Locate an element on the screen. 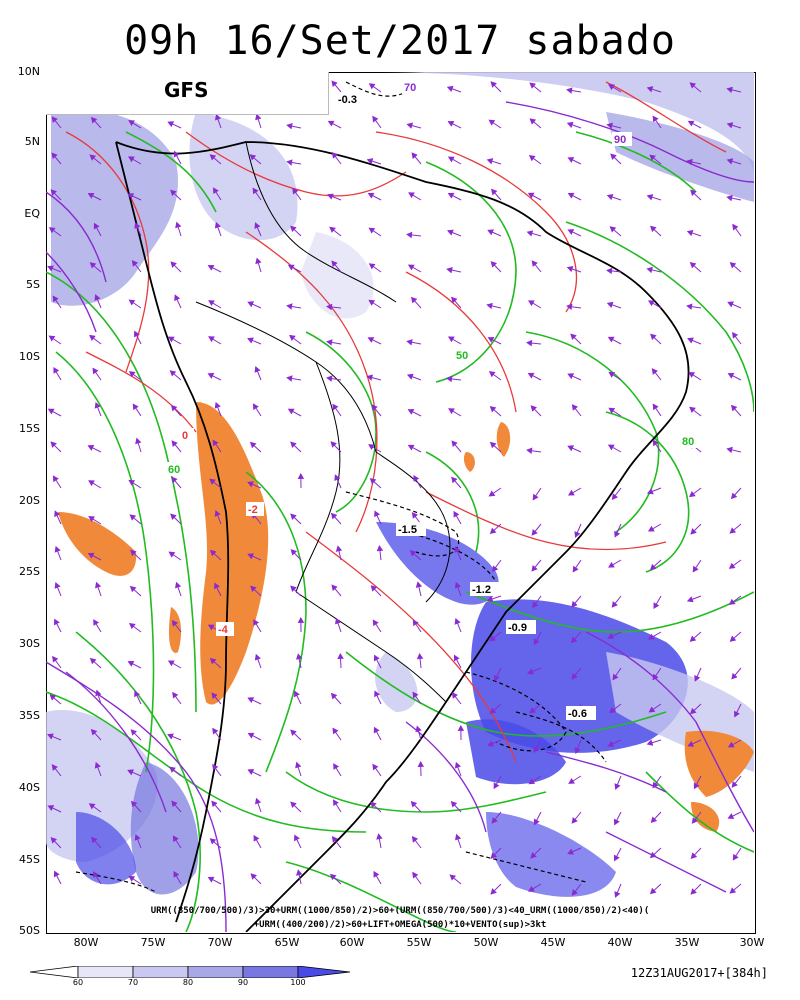 The width and height of the screenshot is (800, 1000). lat-label-30s: 30S is located at coordinates (29, 643).